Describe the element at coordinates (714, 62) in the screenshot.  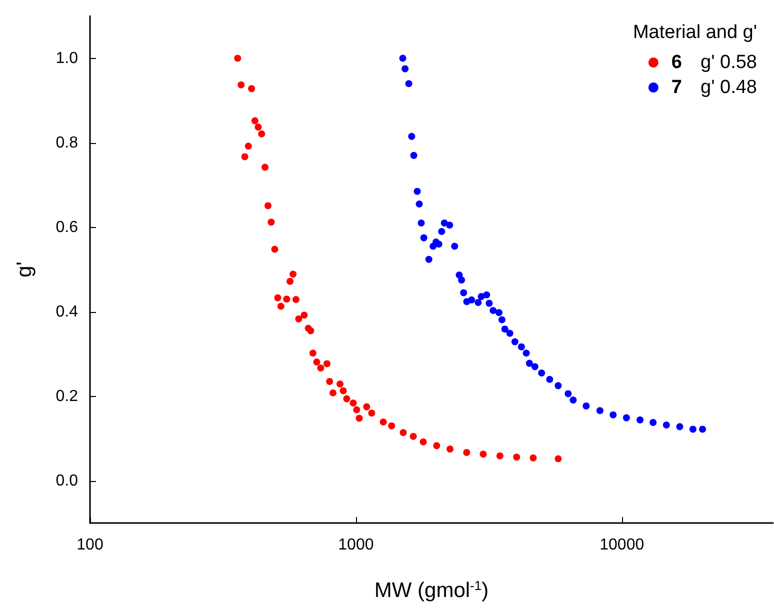
I see `legend-label: 6 g' 0.58` at that location.